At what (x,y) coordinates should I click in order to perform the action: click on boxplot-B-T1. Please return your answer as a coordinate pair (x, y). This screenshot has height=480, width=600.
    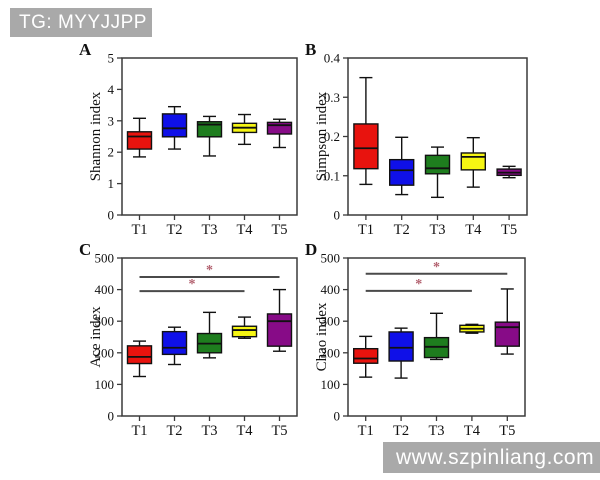
    Looking at the image, I should click on (366, 131).